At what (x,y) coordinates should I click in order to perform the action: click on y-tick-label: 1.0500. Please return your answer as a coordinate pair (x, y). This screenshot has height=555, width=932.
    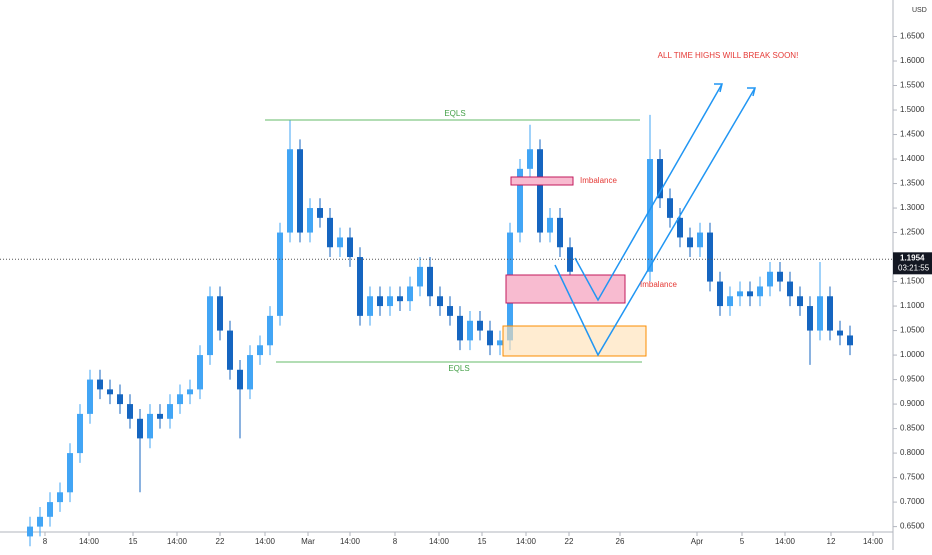
    Looking at the image, I should click on (912, 330).